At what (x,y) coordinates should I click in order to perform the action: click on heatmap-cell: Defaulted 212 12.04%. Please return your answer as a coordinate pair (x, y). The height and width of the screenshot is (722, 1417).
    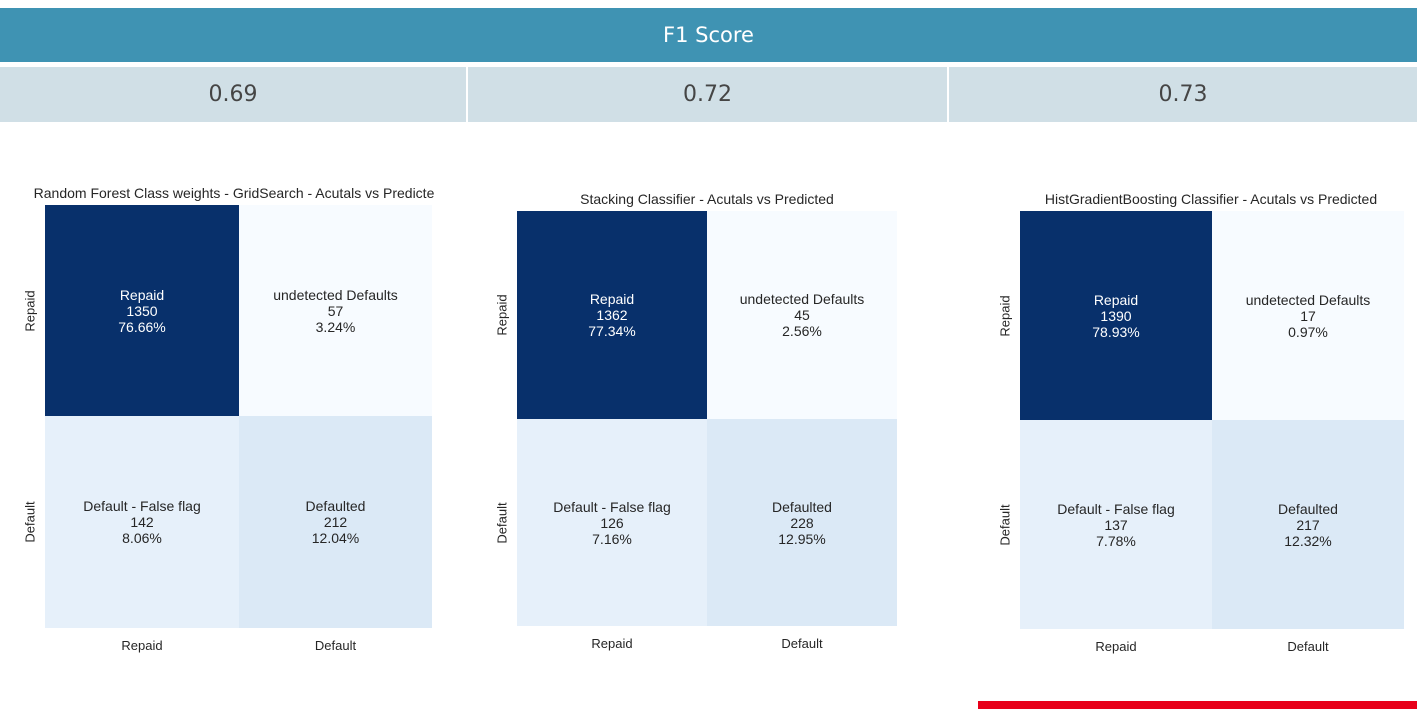
    Looking at the image, I should click on (335, 522).